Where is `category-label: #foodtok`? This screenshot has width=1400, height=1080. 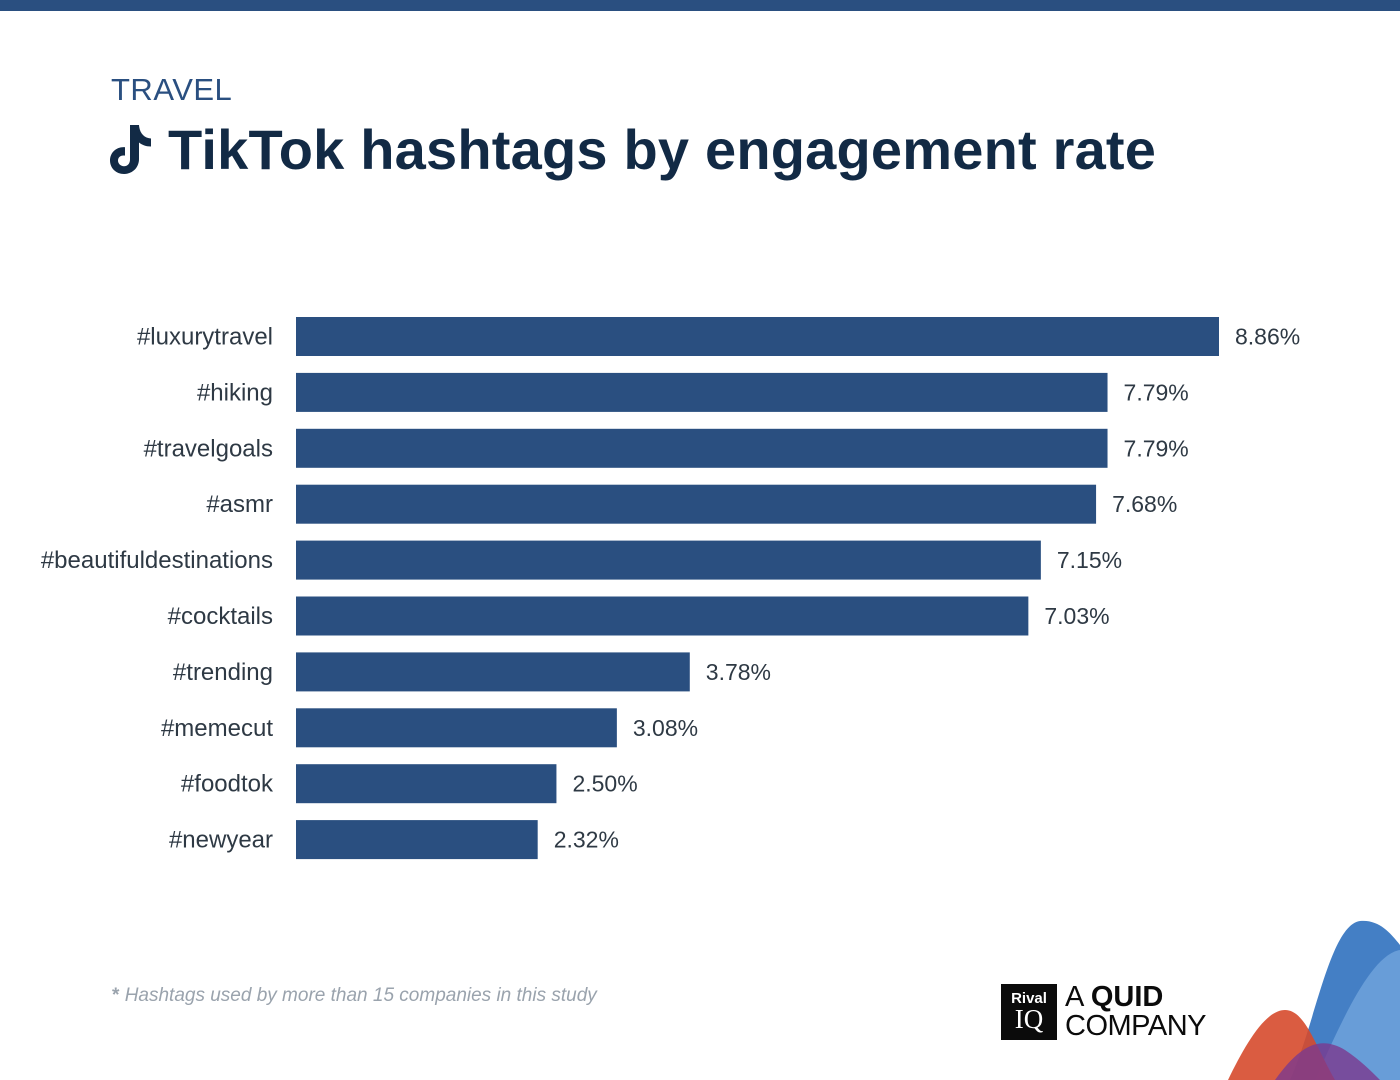 category-label: #foodtok is located at coordinates (227, 784).